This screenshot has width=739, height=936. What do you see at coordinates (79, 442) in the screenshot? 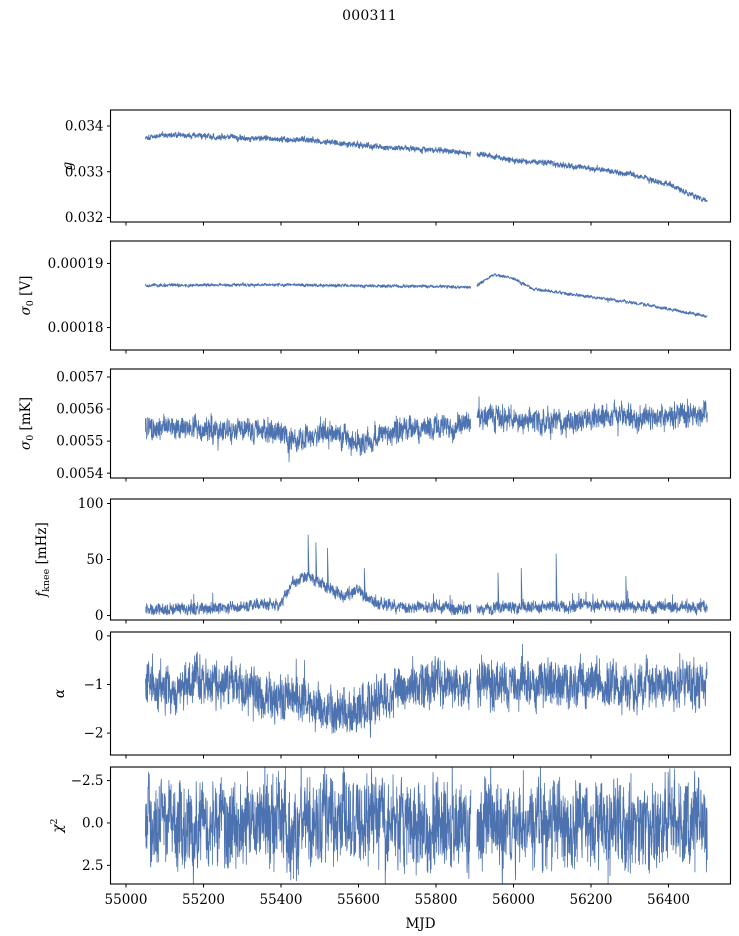
I see `y-tick-label: 0.0055` at bounding box center [79, 442].